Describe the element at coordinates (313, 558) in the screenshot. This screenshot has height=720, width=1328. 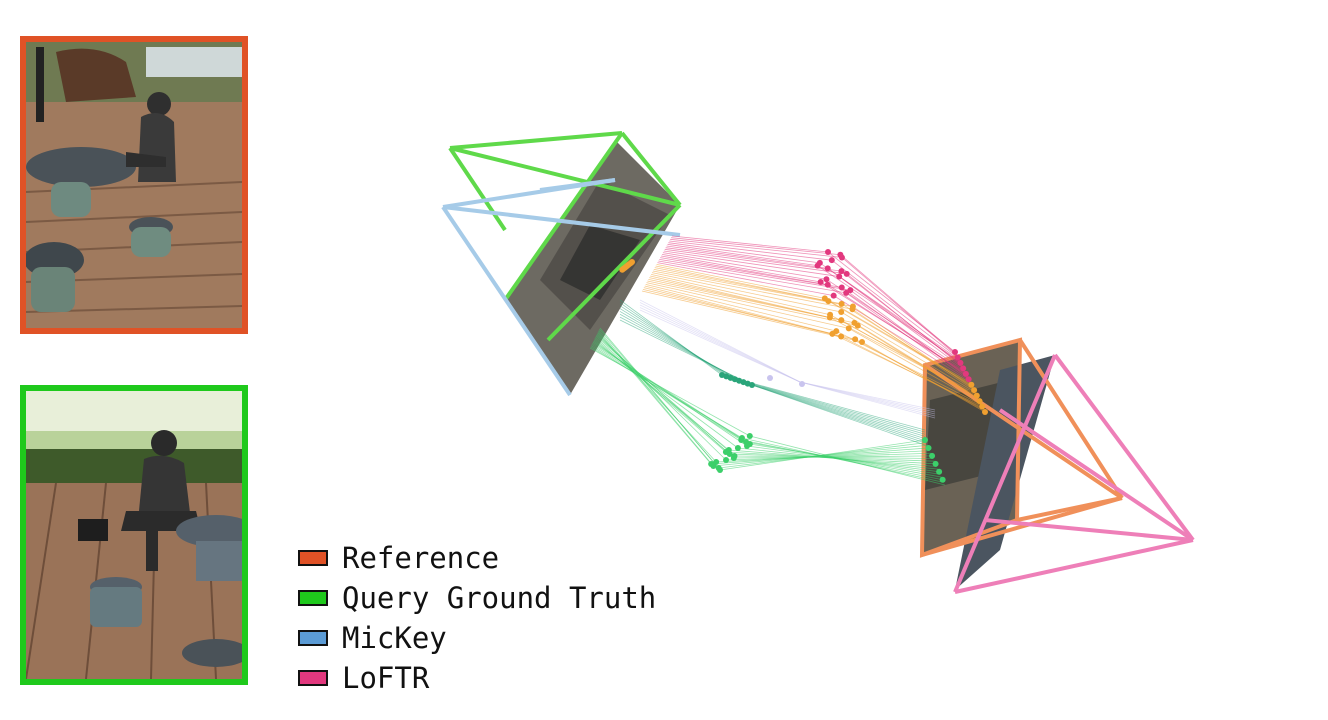
I see `legend-swatch-reference` at that location.